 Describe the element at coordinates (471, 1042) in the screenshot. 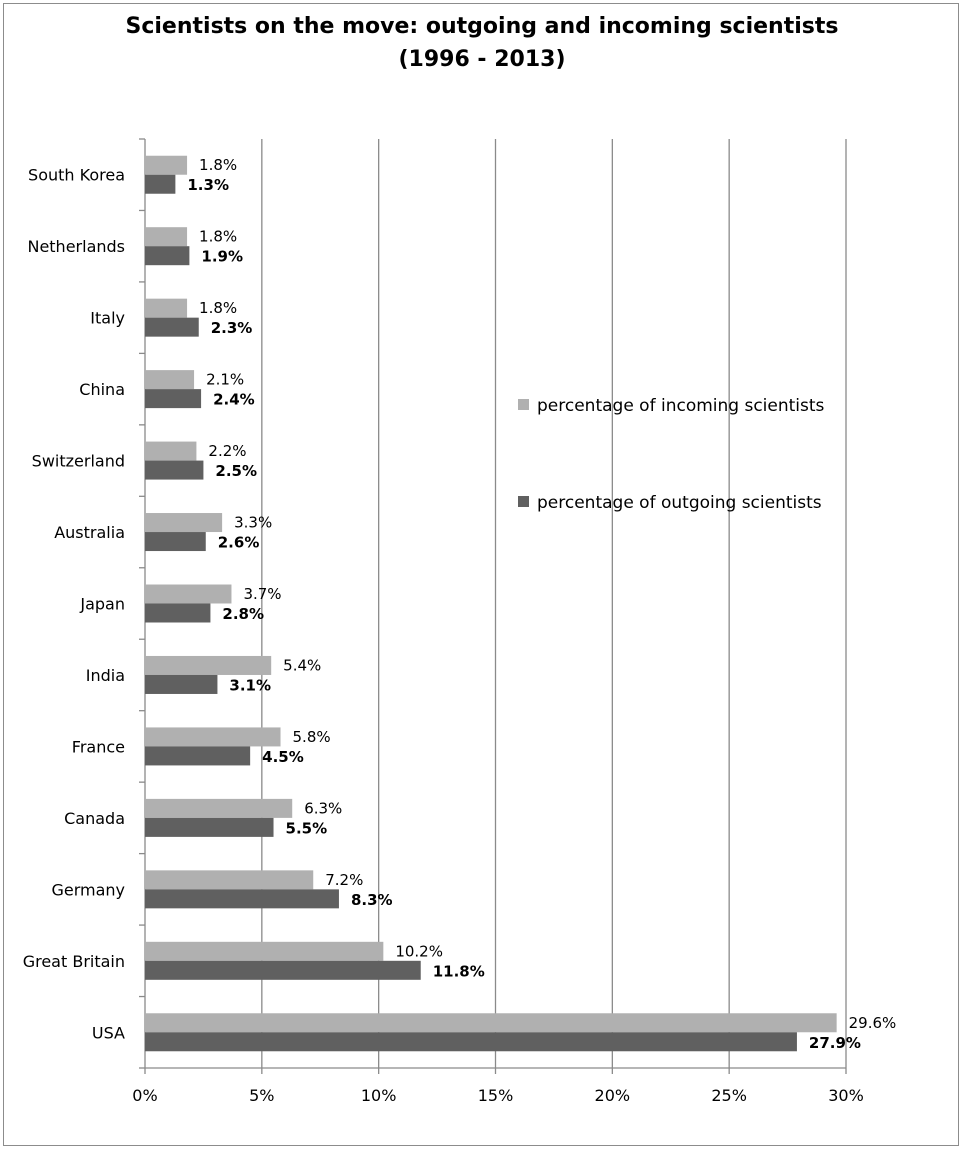

I see `bar-outgoing-USA` at that location.